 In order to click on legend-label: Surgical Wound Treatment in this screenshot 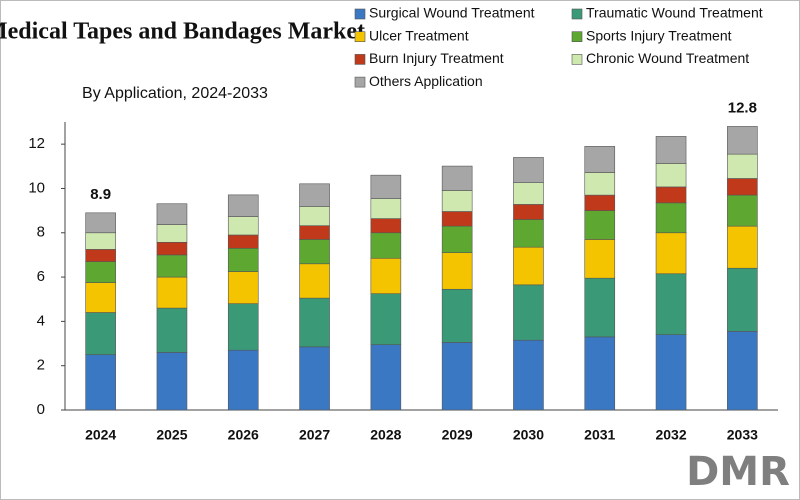, I will do `click(452, 13)`.